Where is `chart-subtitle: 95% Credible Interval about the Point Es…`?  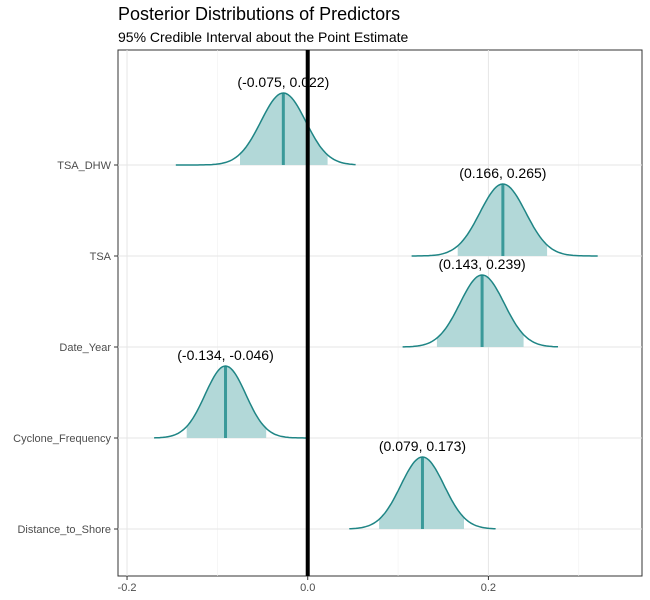
chart-subtitle: 95% Credible Interval about the Point Es… is located at coordinates (263, 37).